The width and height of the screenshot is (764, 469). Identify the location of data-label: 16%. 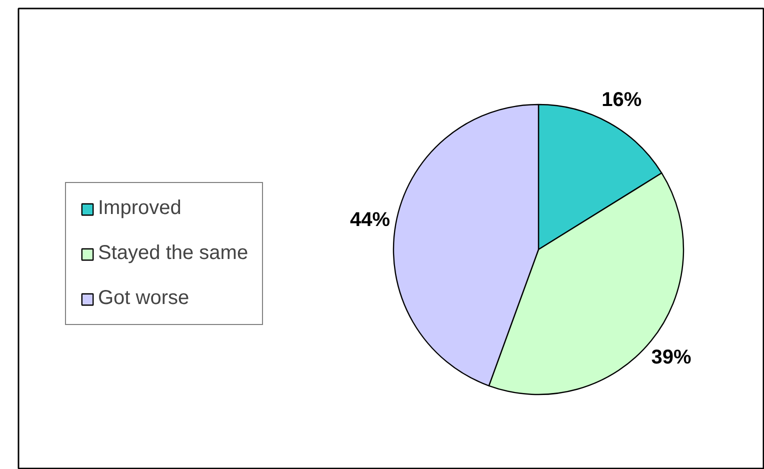
(622, 99).